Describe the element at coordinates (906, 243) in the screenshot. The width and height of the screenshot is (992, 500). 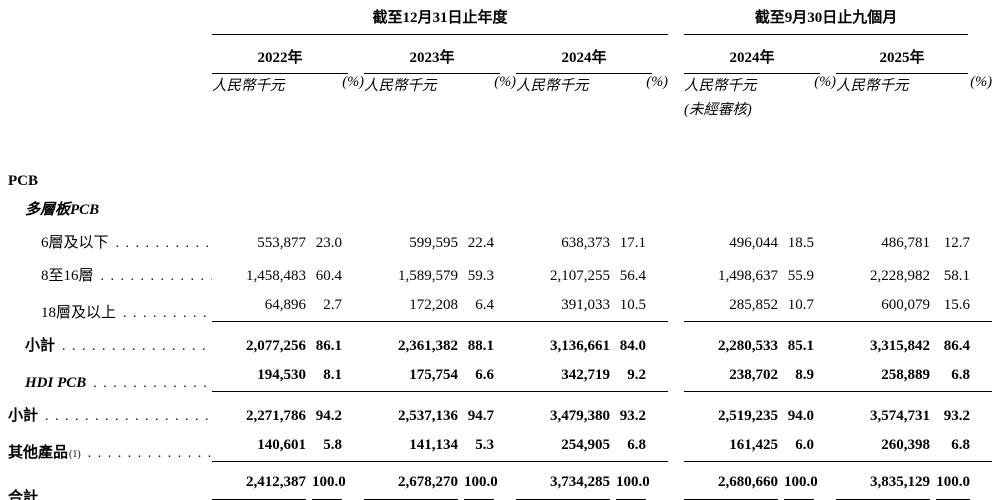
I see `cell-value: 486,781` at that location.